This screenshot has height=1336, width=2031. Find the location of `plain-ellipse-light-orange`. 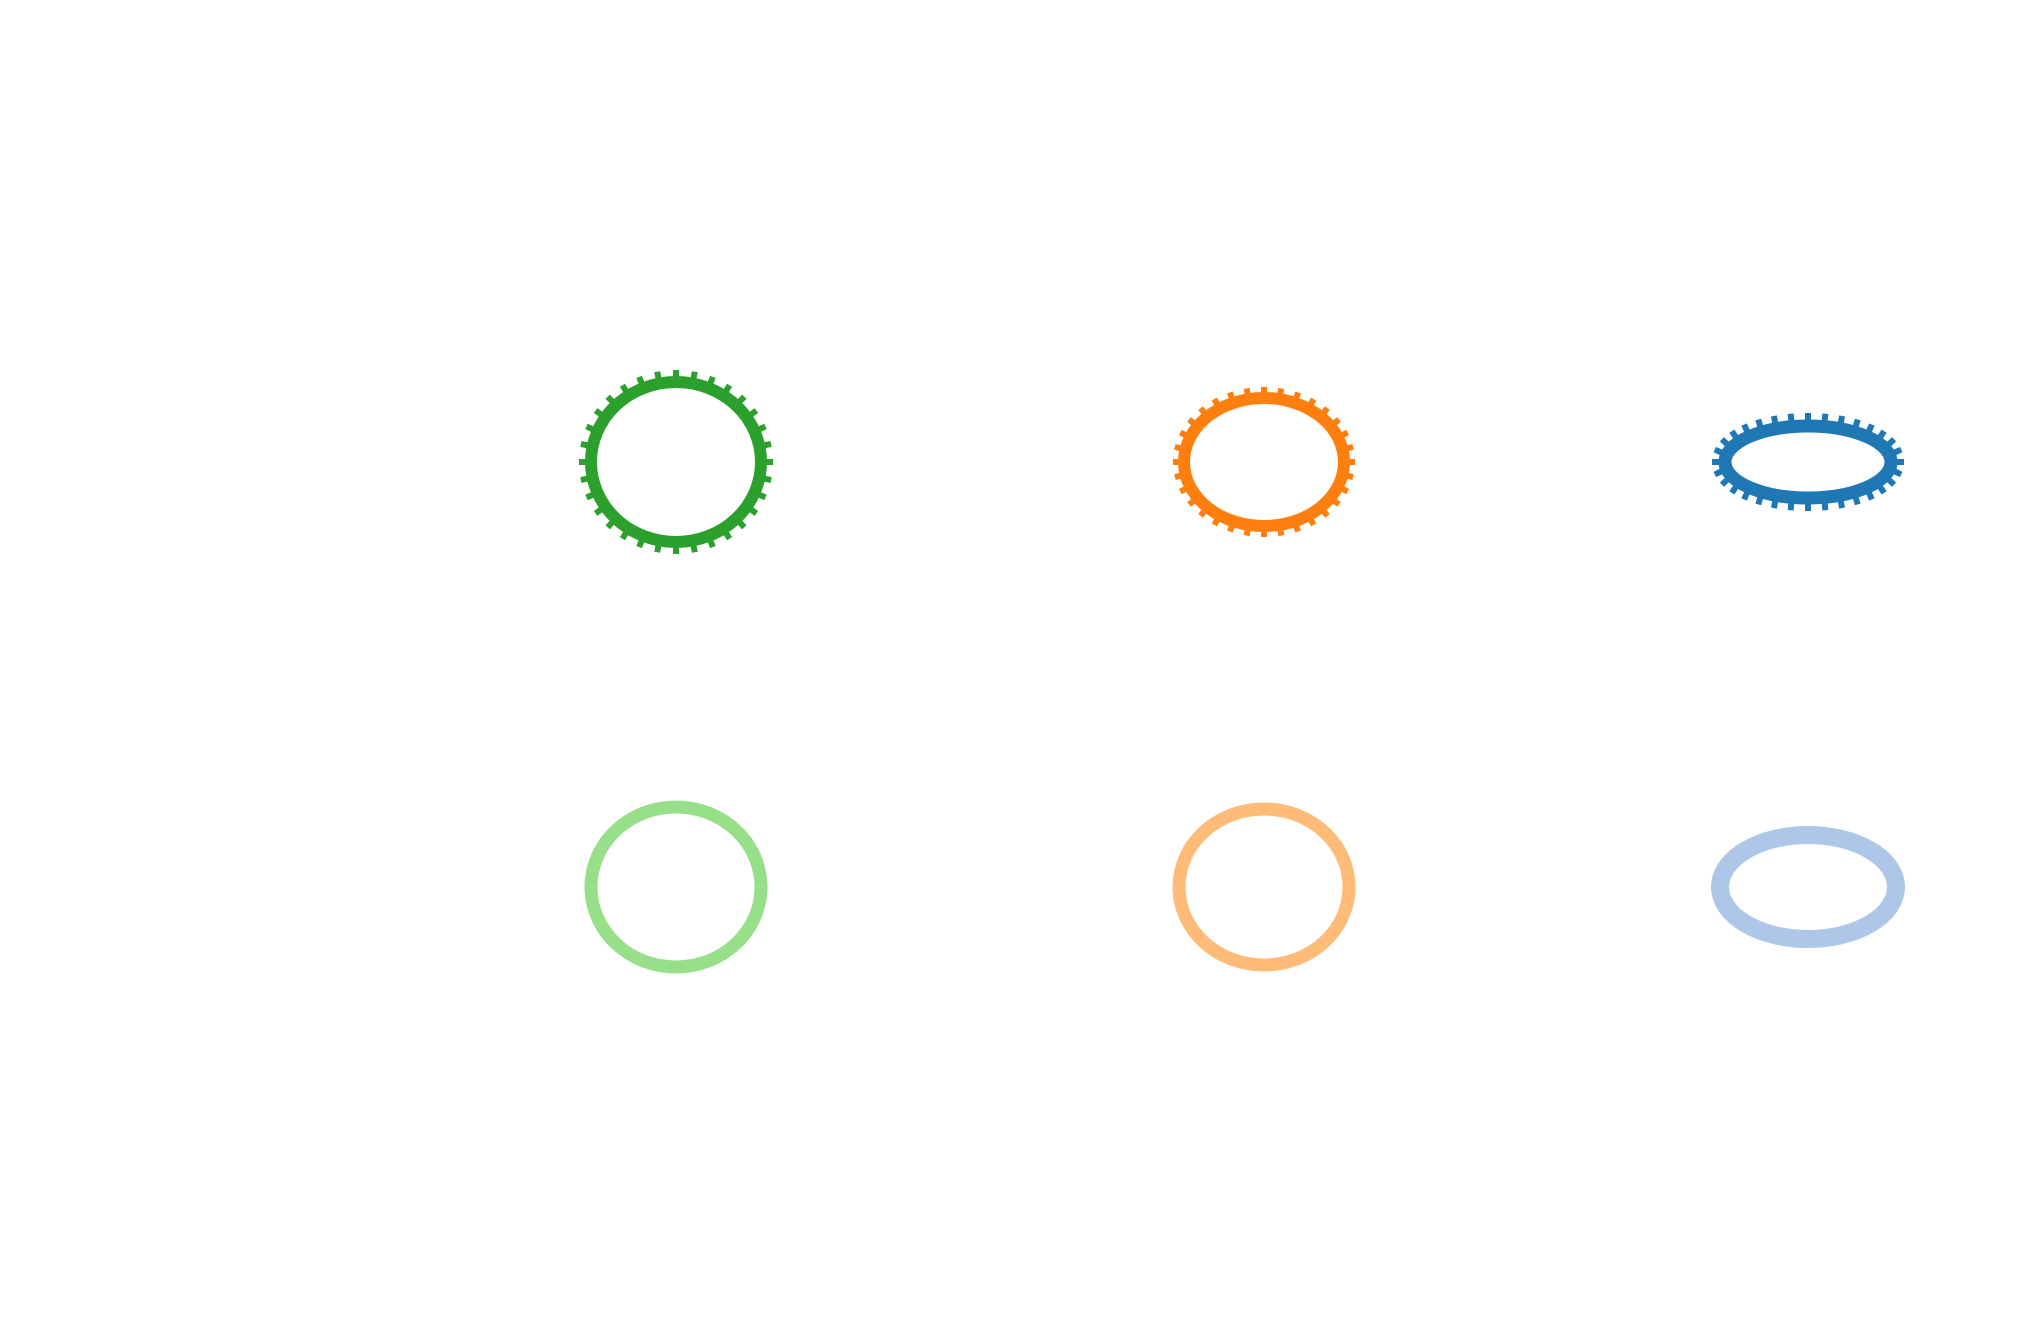

plain-ellipse-light-orange is located at coordinates (1264, 887).